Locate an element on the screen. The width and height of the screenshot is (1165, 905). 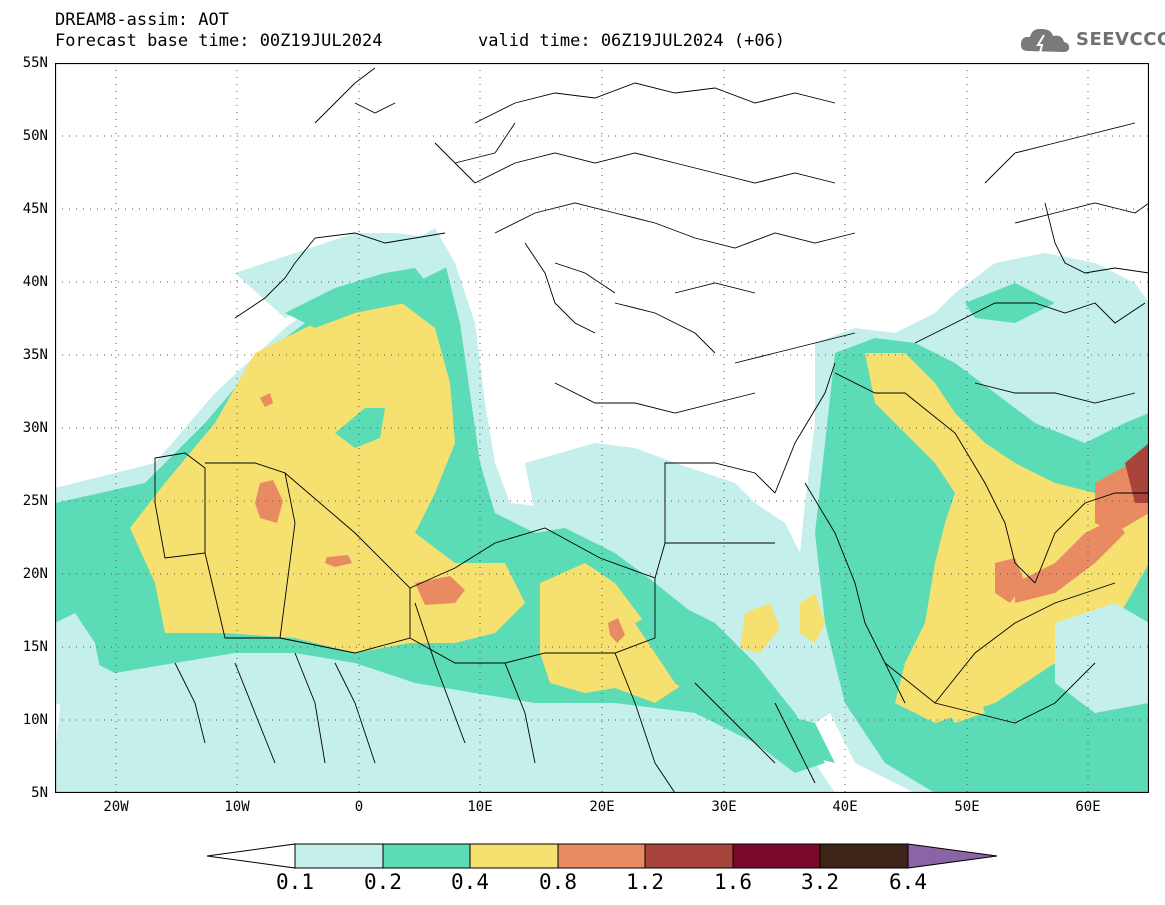
lat-label: 55N is located at coordinates (35, 63).